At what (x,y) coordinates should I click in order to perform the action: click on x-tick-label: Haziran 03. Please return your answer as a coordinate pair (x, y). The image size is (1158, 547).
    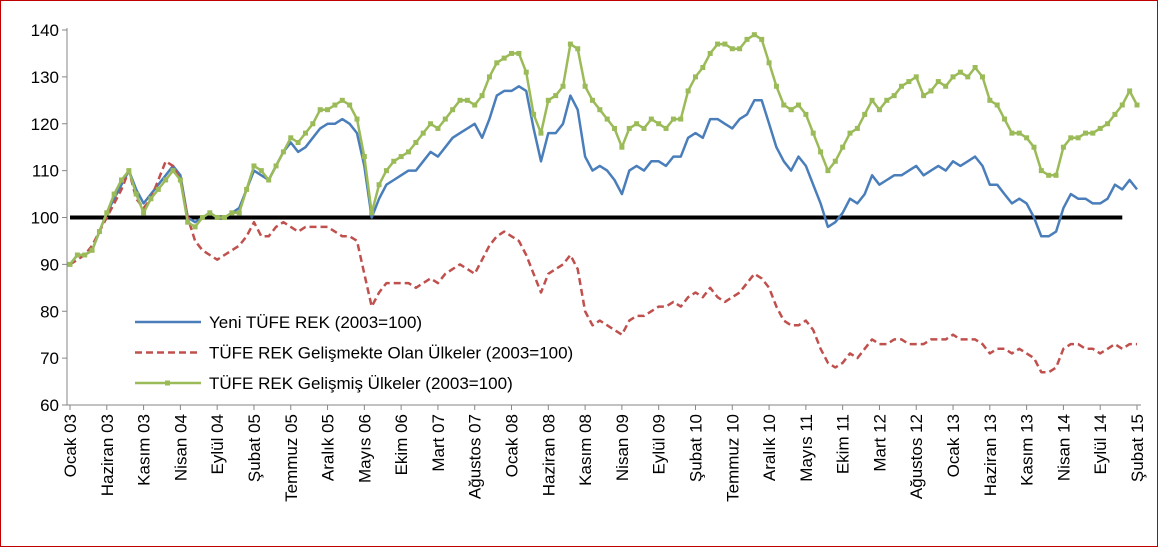
    Looking at the image, I should click on (107, 455).